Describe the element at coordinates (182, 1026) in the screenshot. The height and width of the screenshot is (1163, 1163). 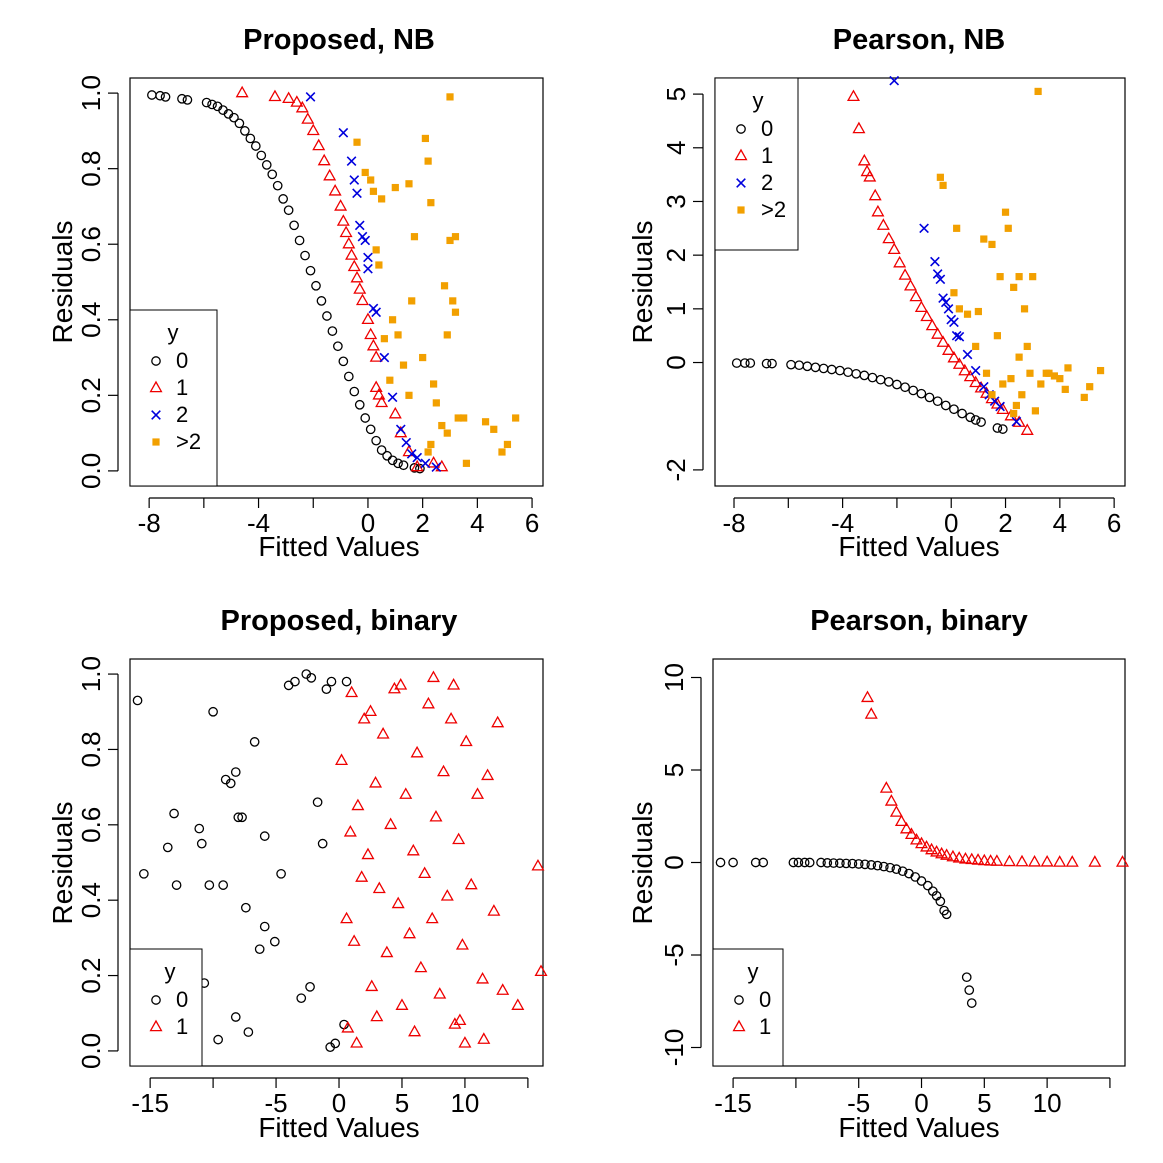
I see `legend-label: 1` at that location.